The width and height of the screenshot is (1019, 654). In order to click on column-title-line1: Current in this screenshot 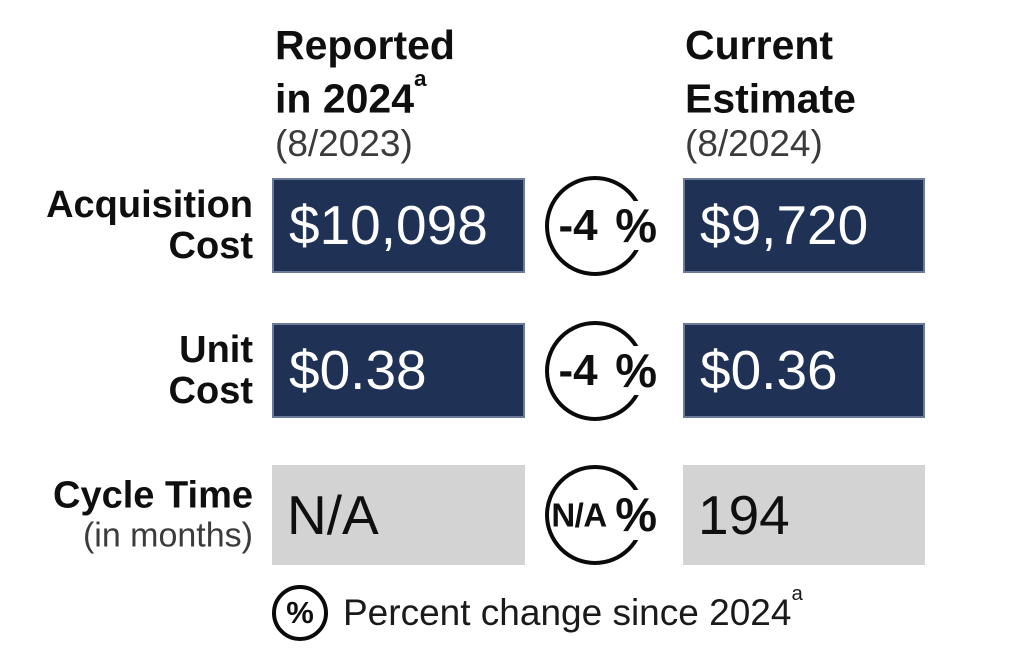, I will do `click(759, 45)`.